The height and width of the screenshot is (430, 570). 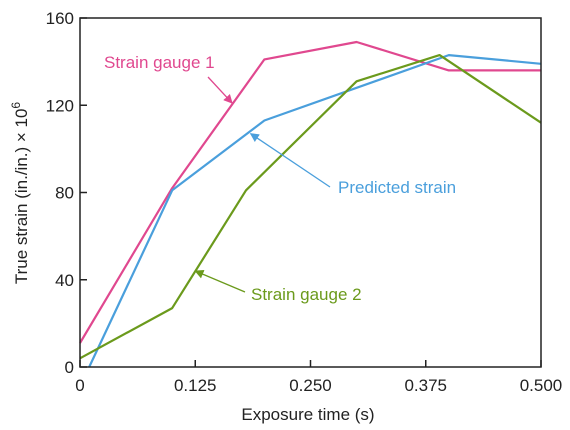 What do you see at coordinates (79, 385) in the screenshot?
I see `x-tick-label: 0` at bounding box center [79, 385].